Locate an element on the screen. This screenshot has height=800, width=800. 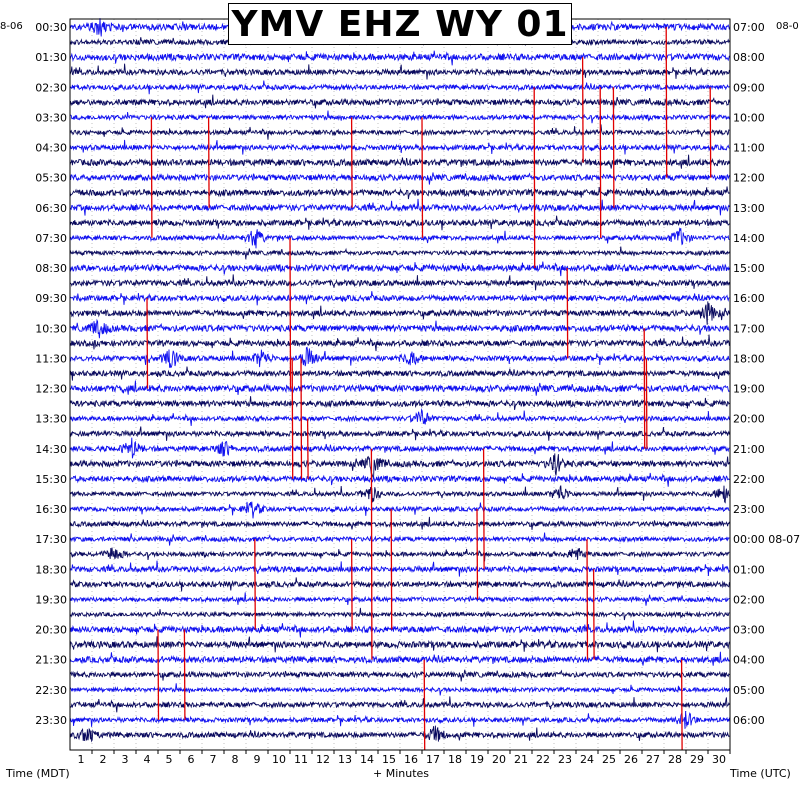
x-tick-label-19: 19 is located at coordinates (477, 759).